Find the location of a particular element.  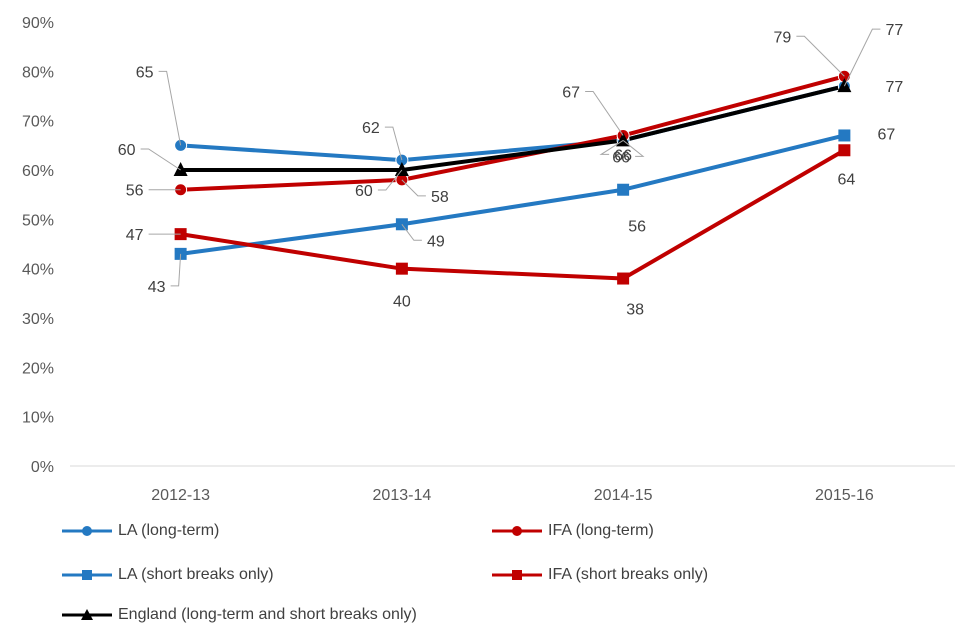

y-tick-label: 20% is located at coordinates (38, 368).